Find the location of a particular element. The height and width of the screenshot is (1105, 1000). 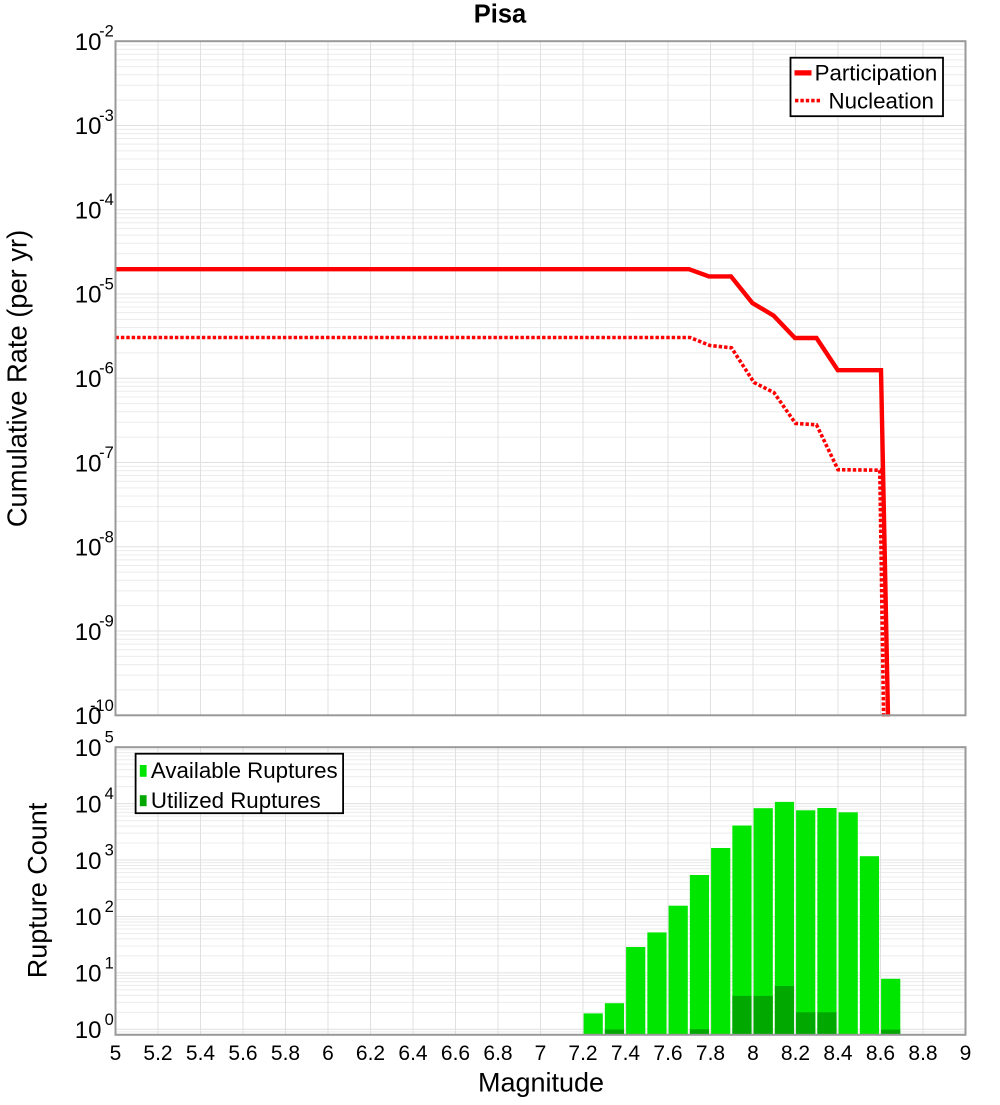

svg-text: -6 is located at coordinates (106, 369).